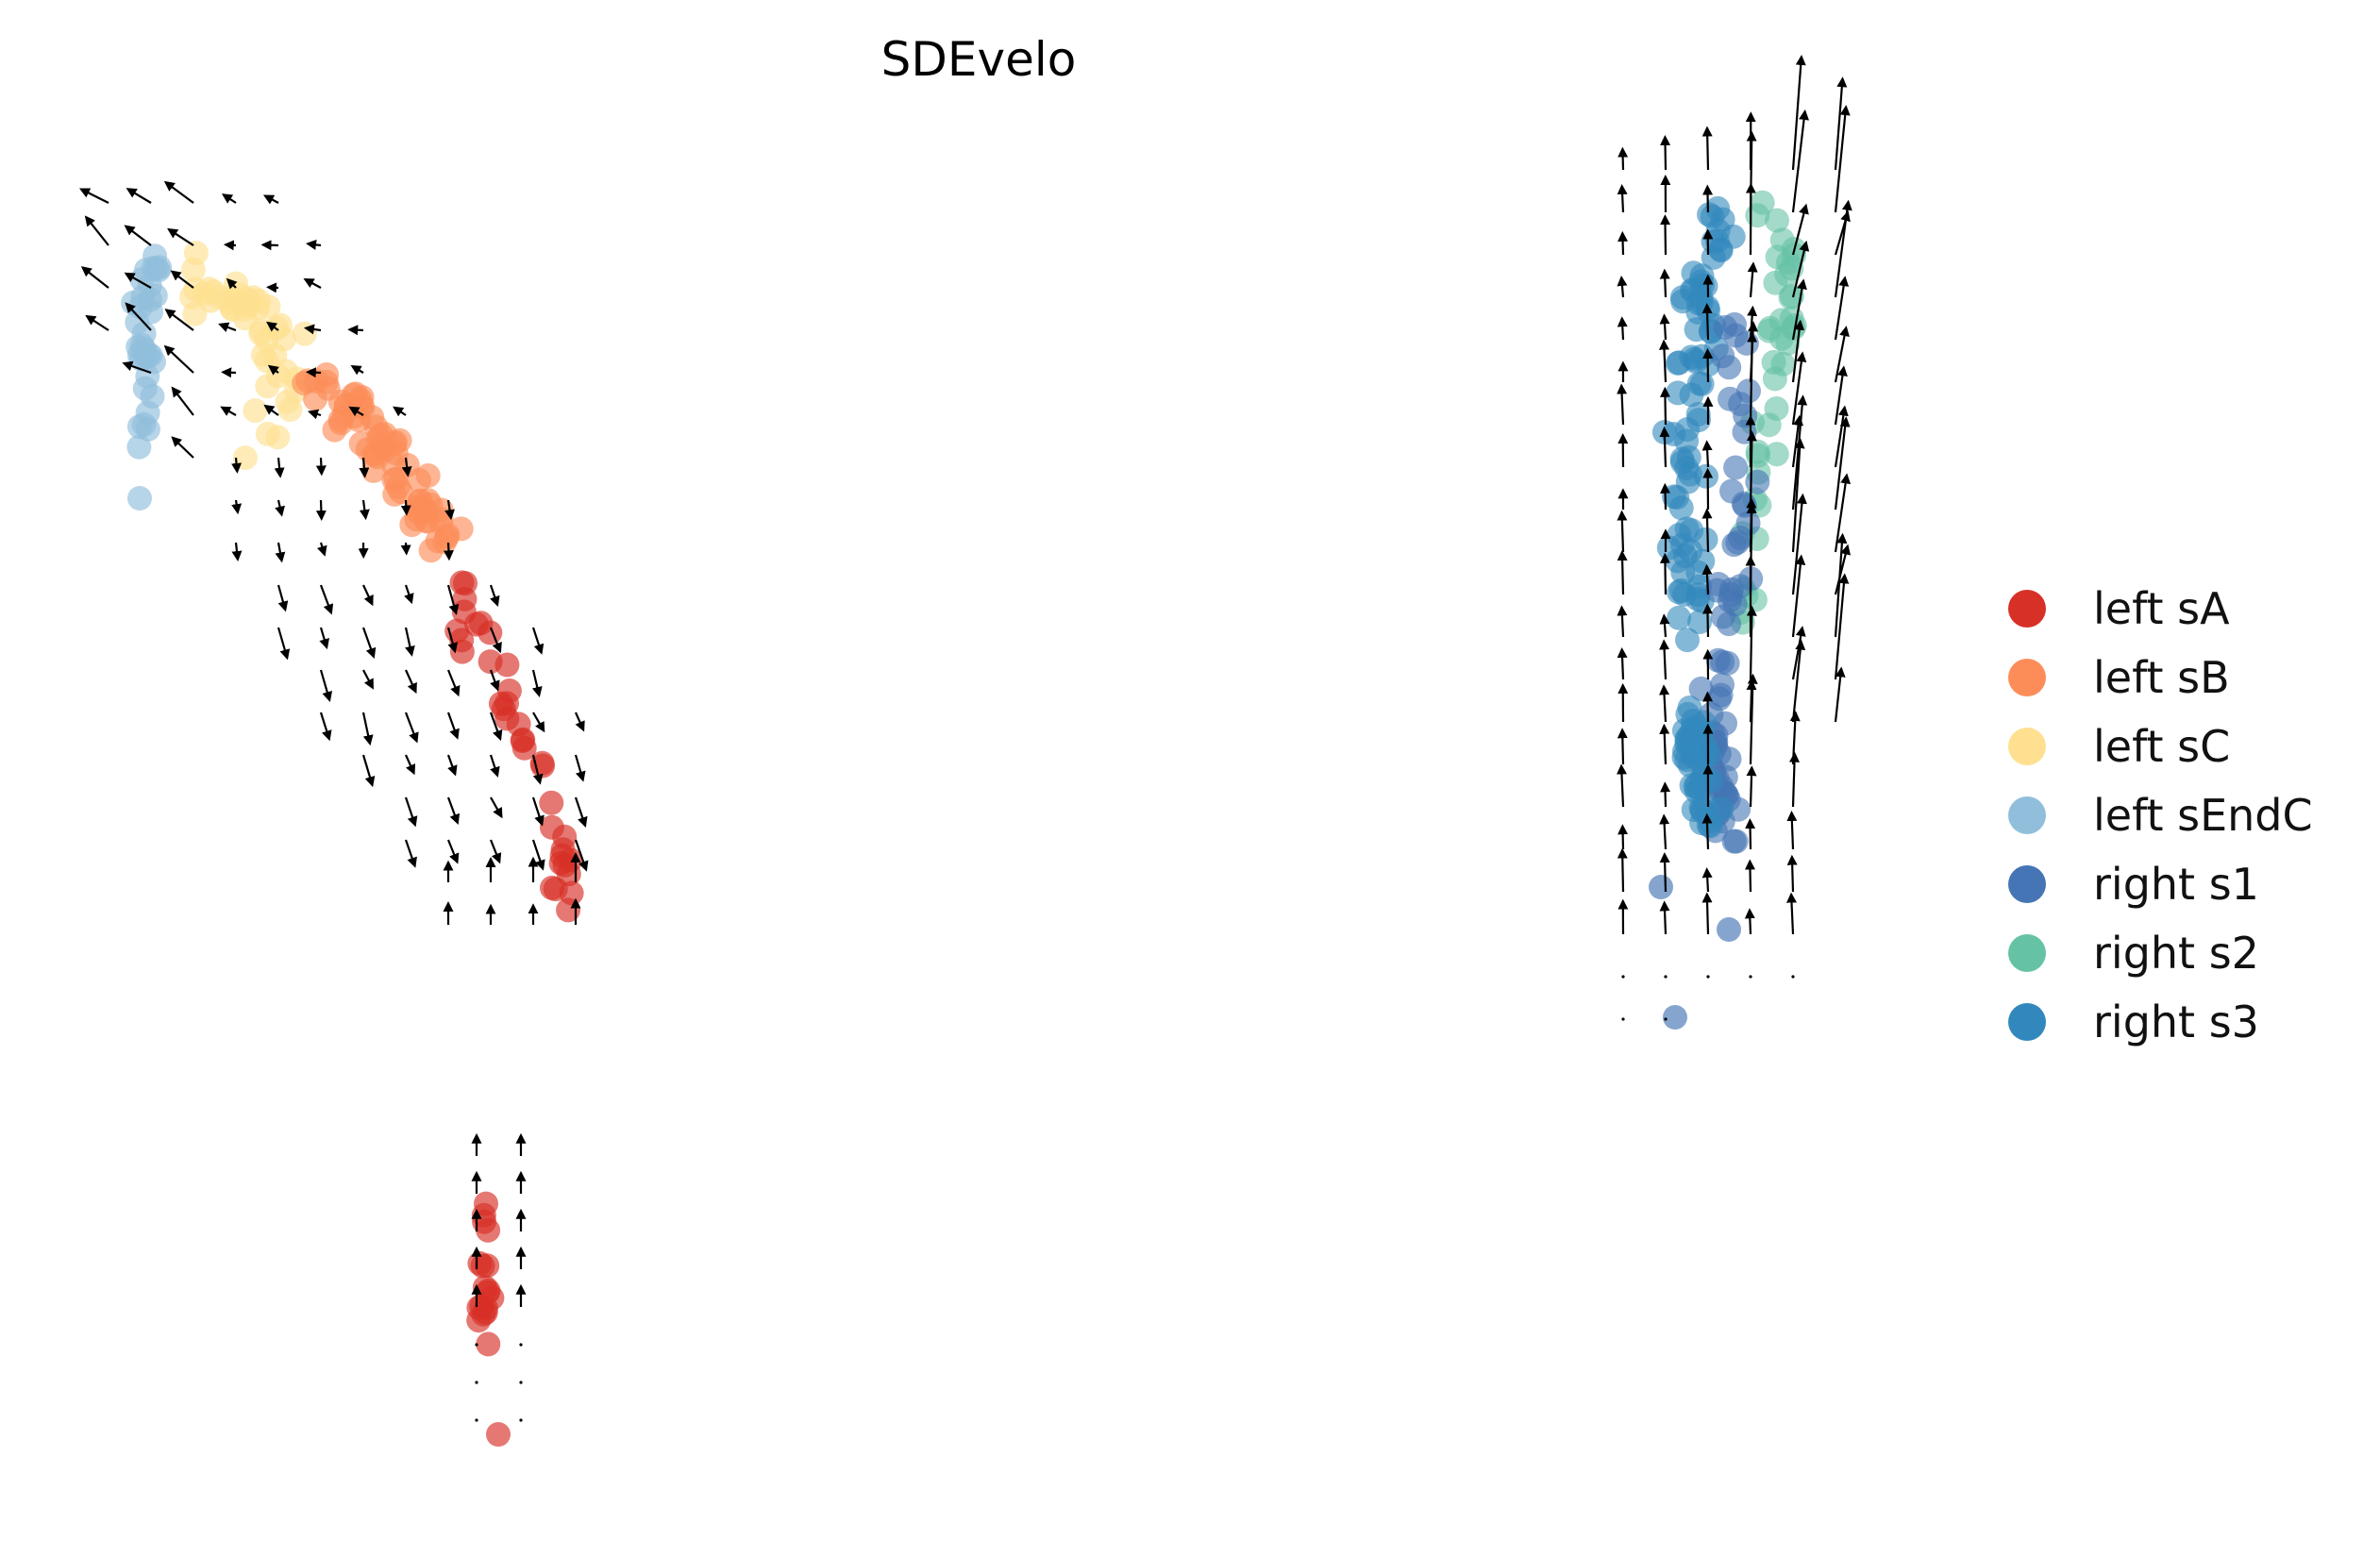 This screenshot has width=2380, height=1541. What do you see at coordinates (2176, 953) in the screenshot?
I see `legend-label: right s2` at bounding box center [2176, 953].